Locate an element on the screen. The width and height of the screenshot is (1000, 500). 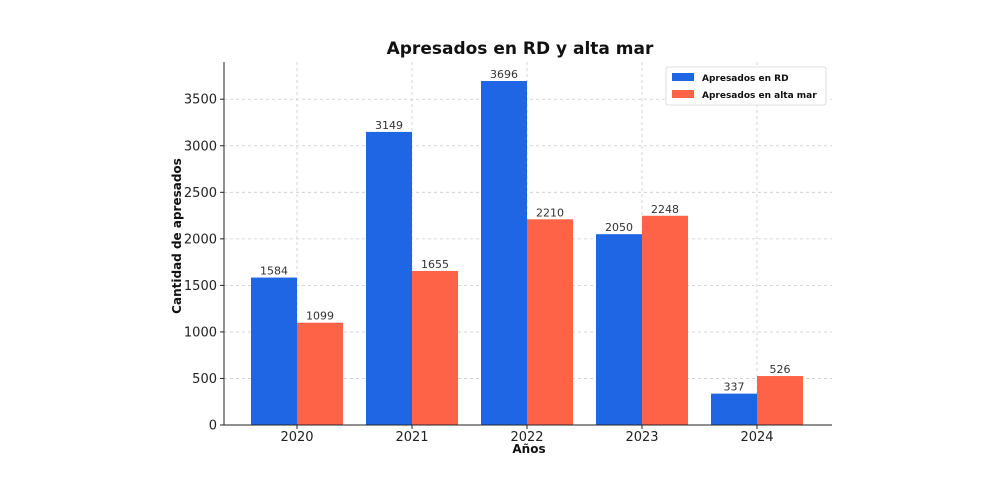
legend-entry: Apresados en RD is located at coordinates (745, 79).